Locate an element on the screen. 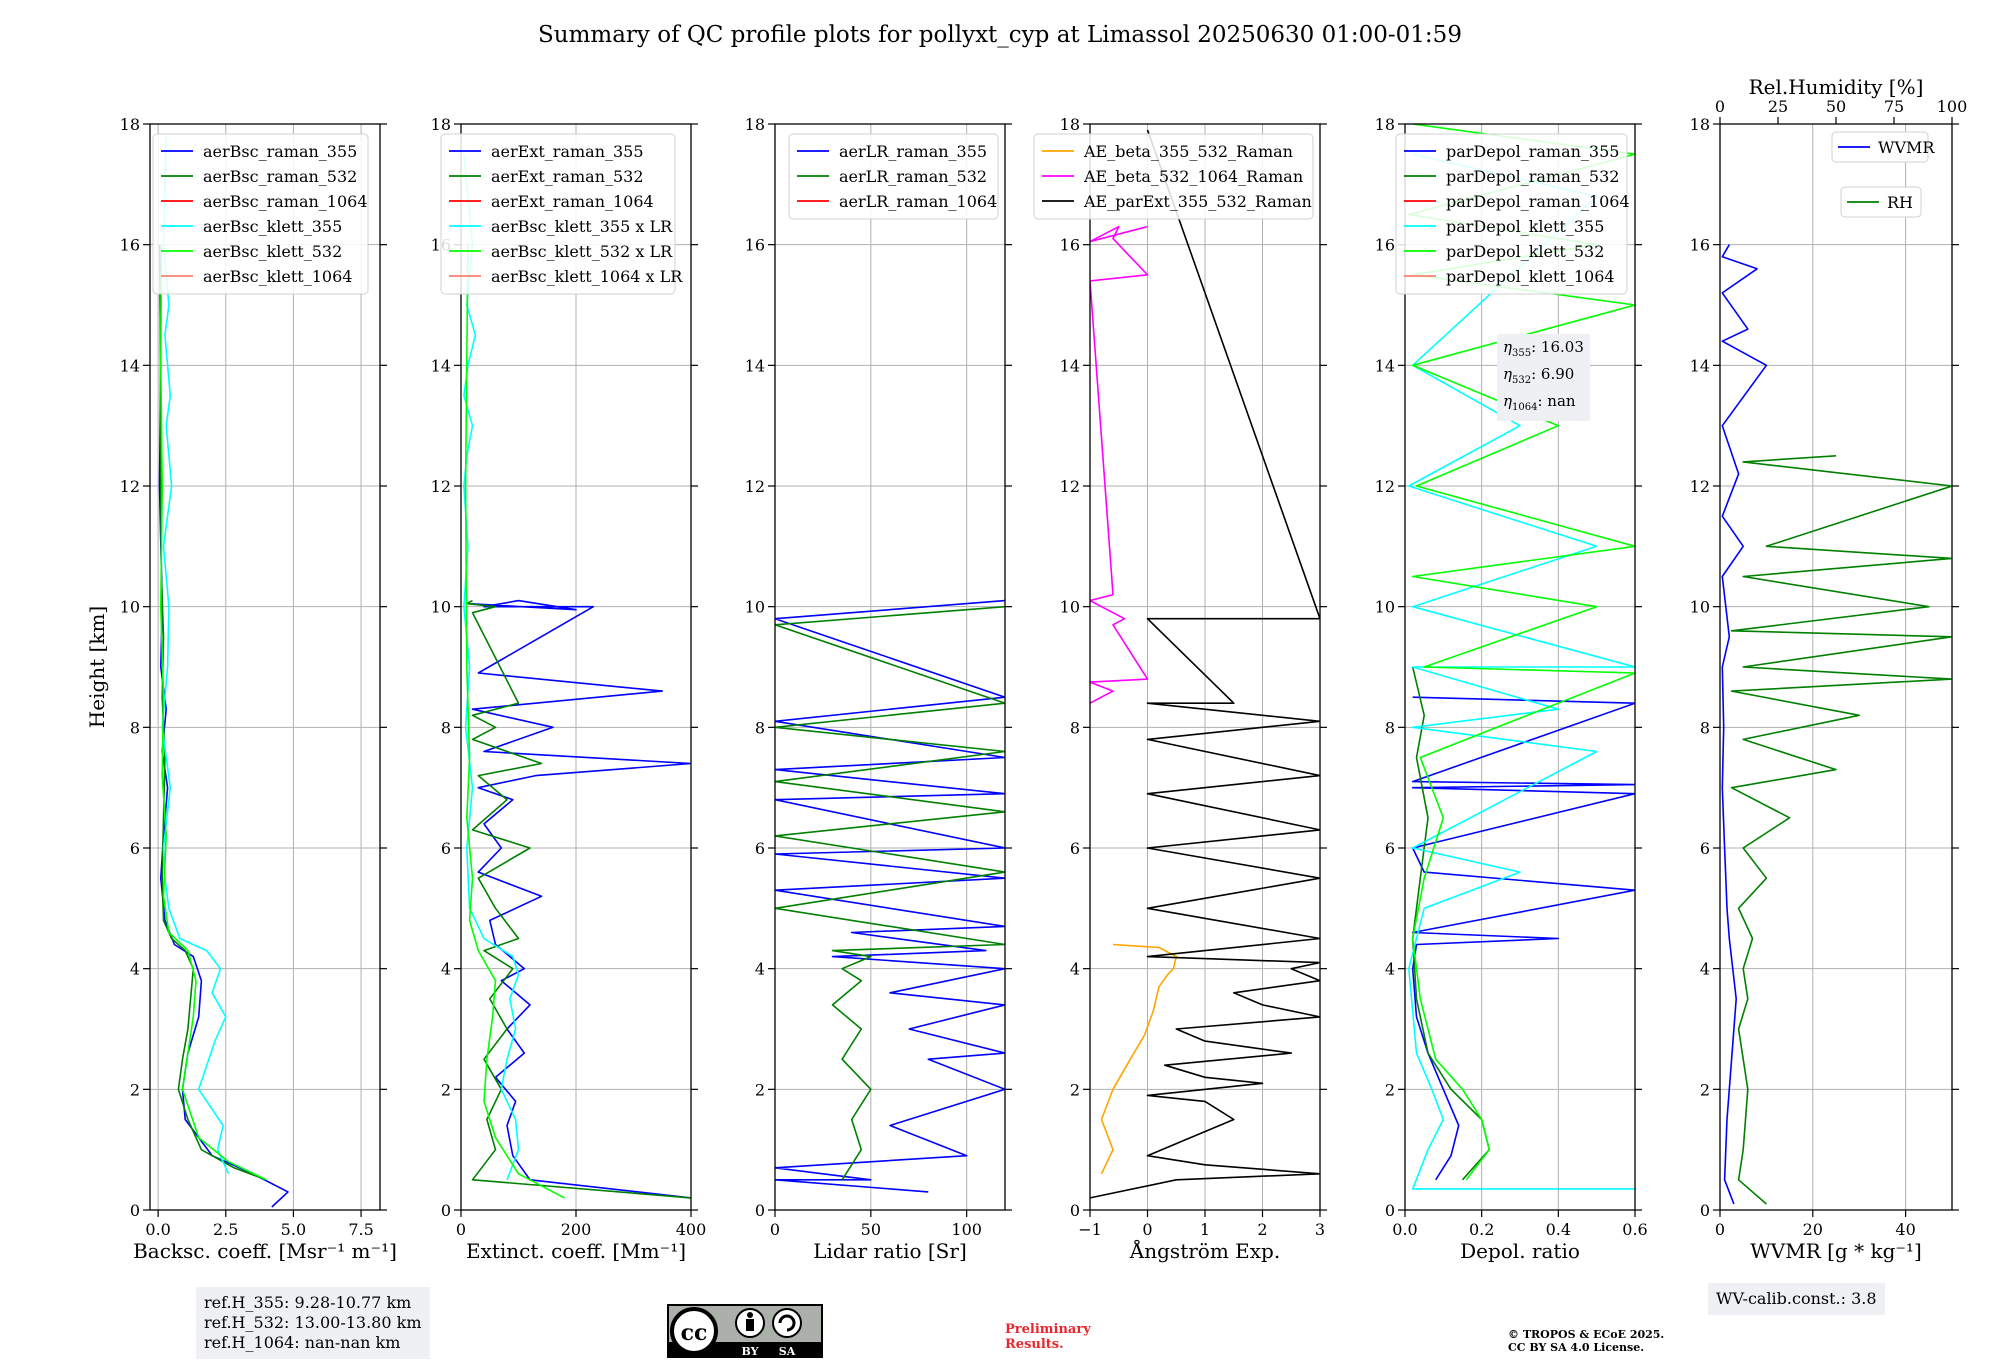  wv-calib-box: WV-calib.const.: 3.8 is located at coordinates (1796, 1299).